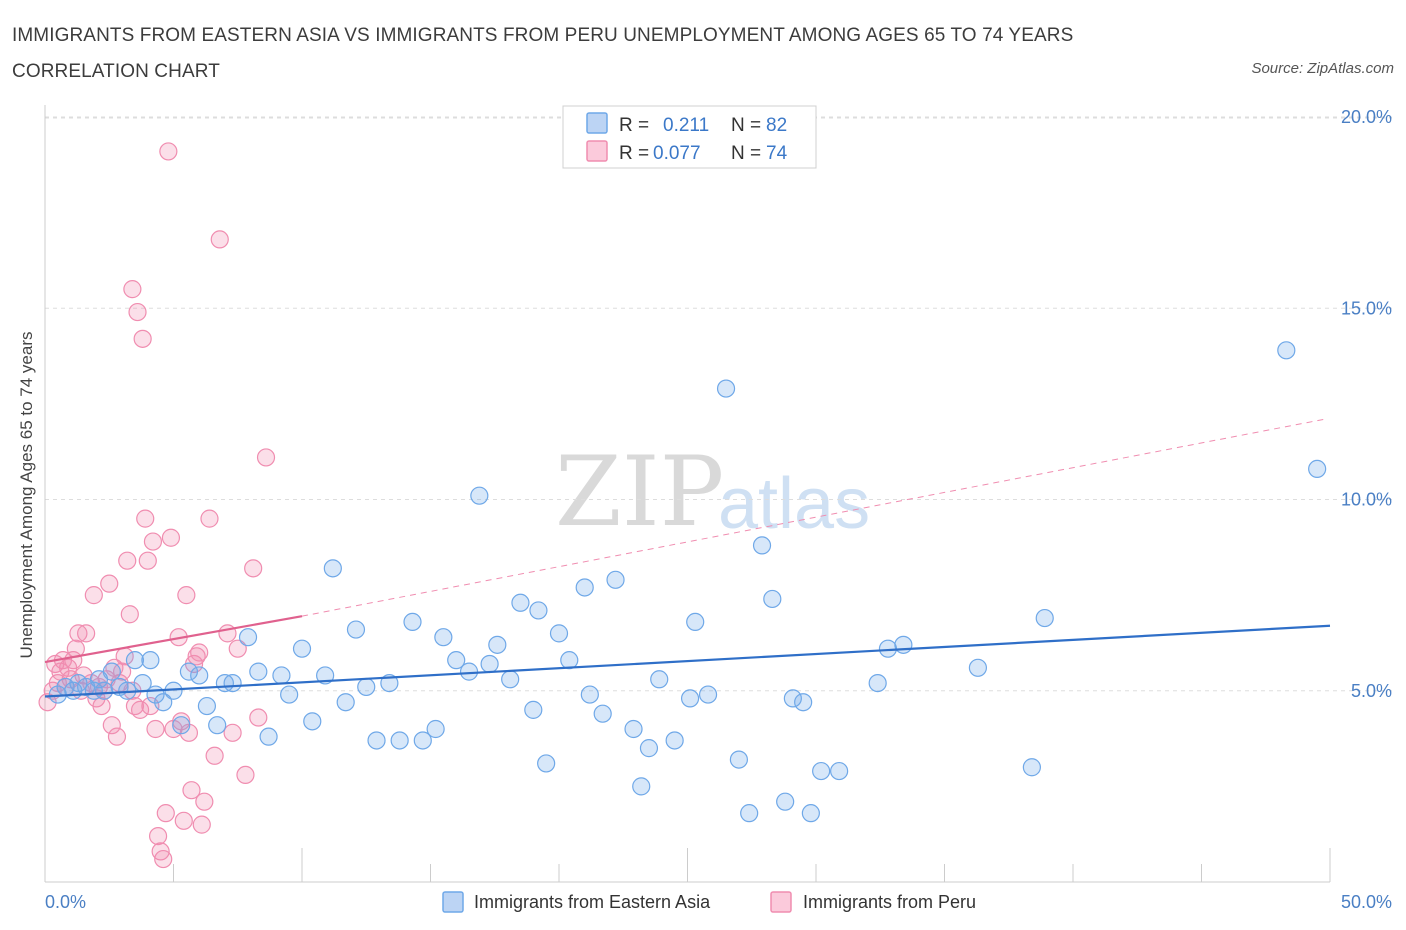  Describe the element at coordinates (597, 151) in the screenshot. I see `legend-swatch-pink` at that location.